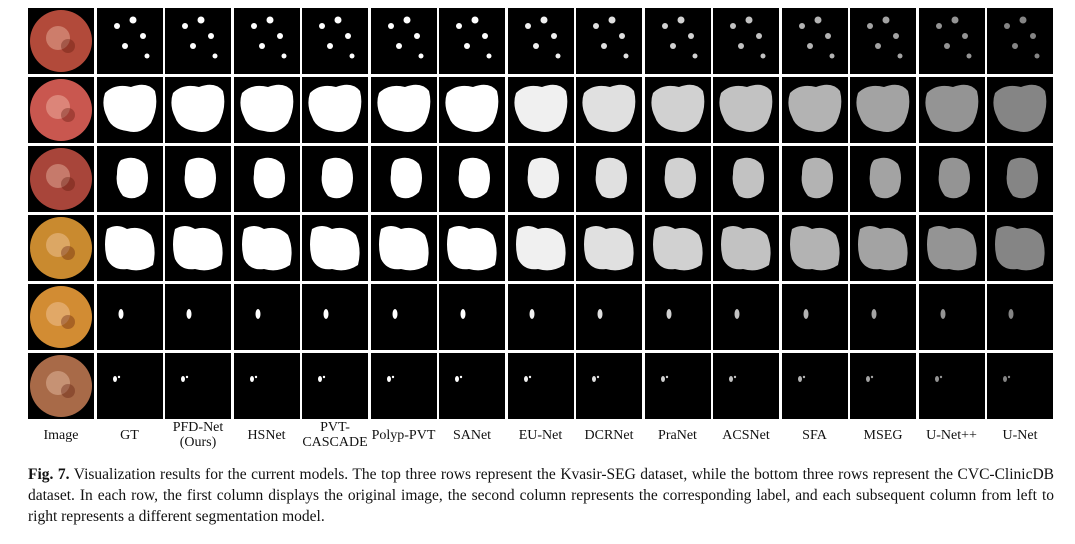  I want to click on column-label: SFA, so click(814, 435).